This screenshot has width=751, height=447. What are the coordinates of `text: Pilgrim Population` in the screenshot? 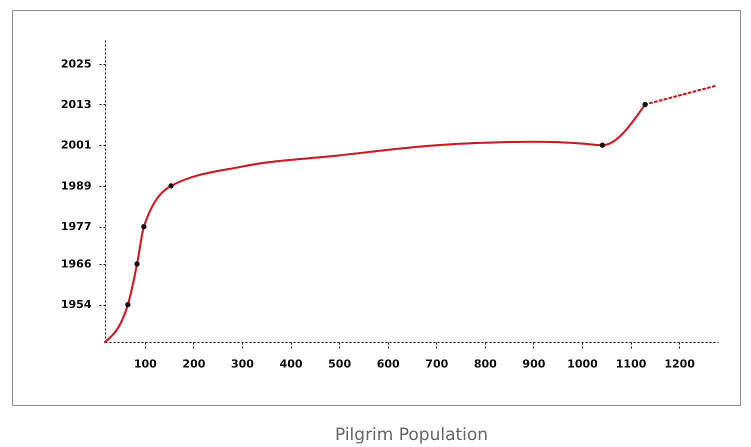 It's located at (411, 435).